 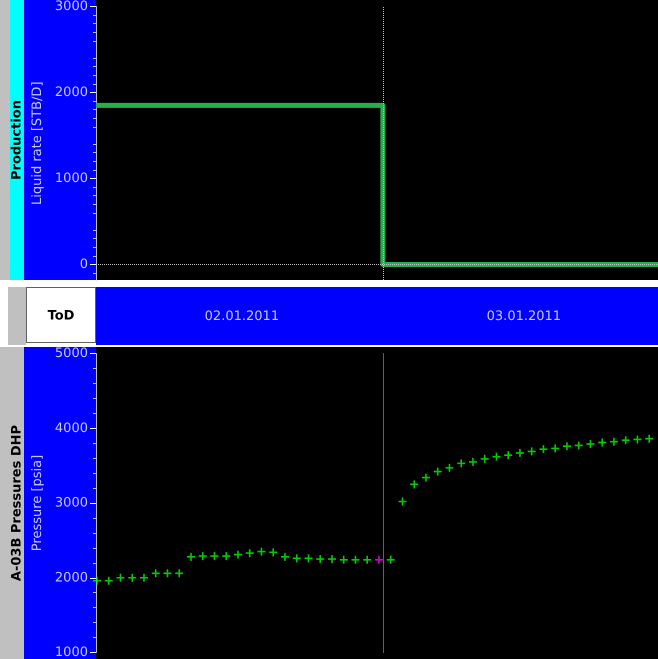 What do you see at coordinates (38, 143) in the screenshot?
I see `y-axis-title: Liquid rate [STB/D]` at bounding box center [38, 143].